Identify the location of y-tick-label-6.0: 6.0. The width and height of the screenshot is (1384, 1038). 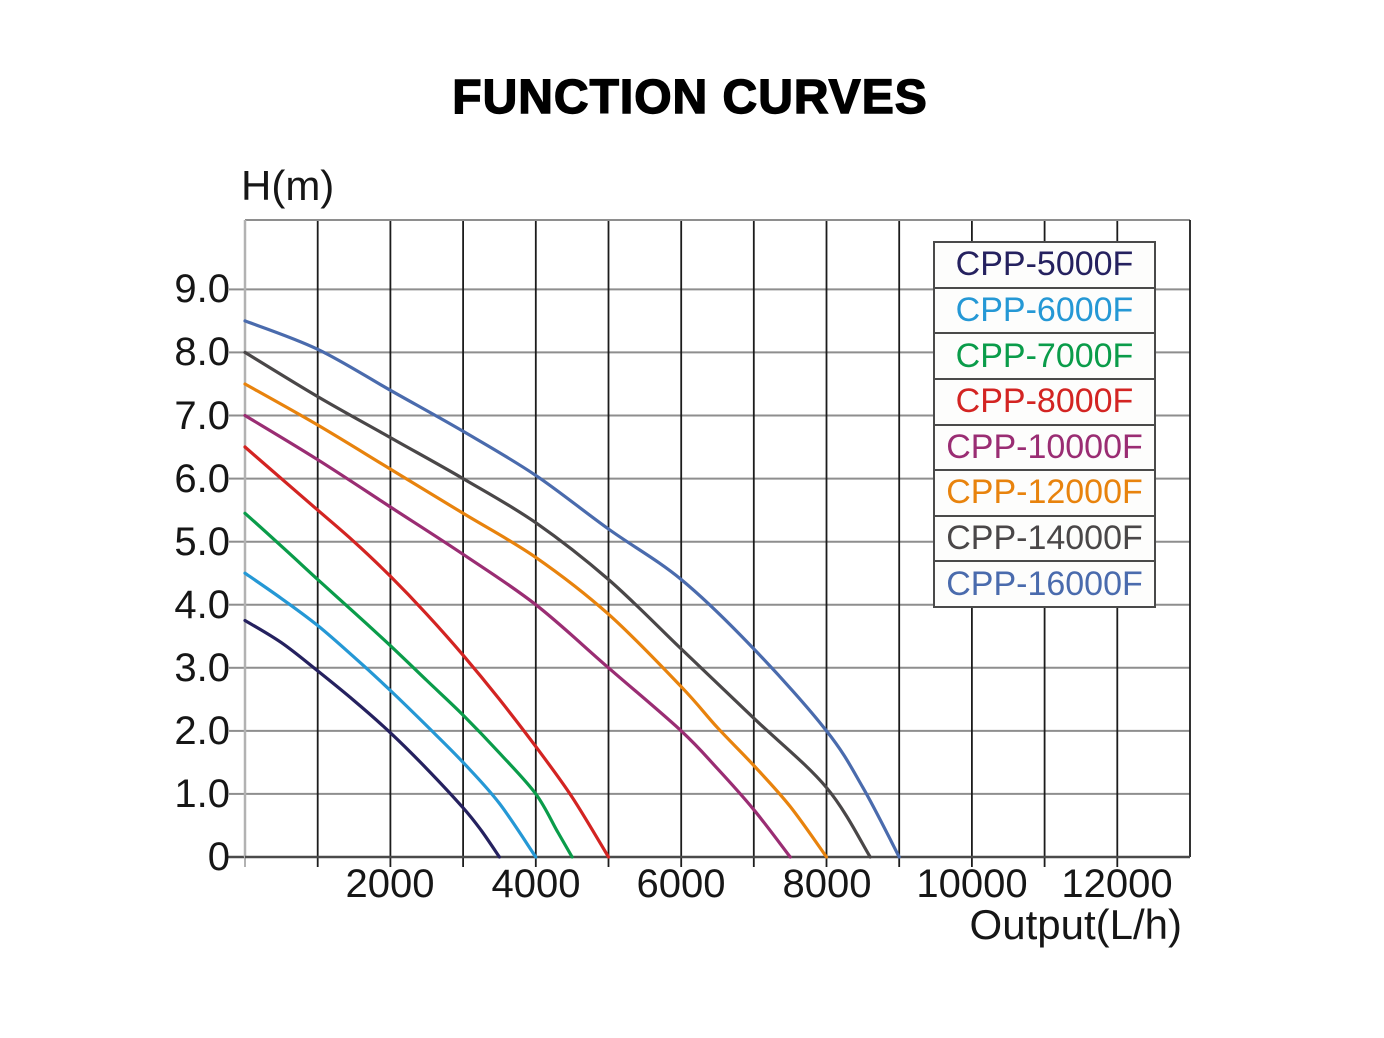
(202, 479).